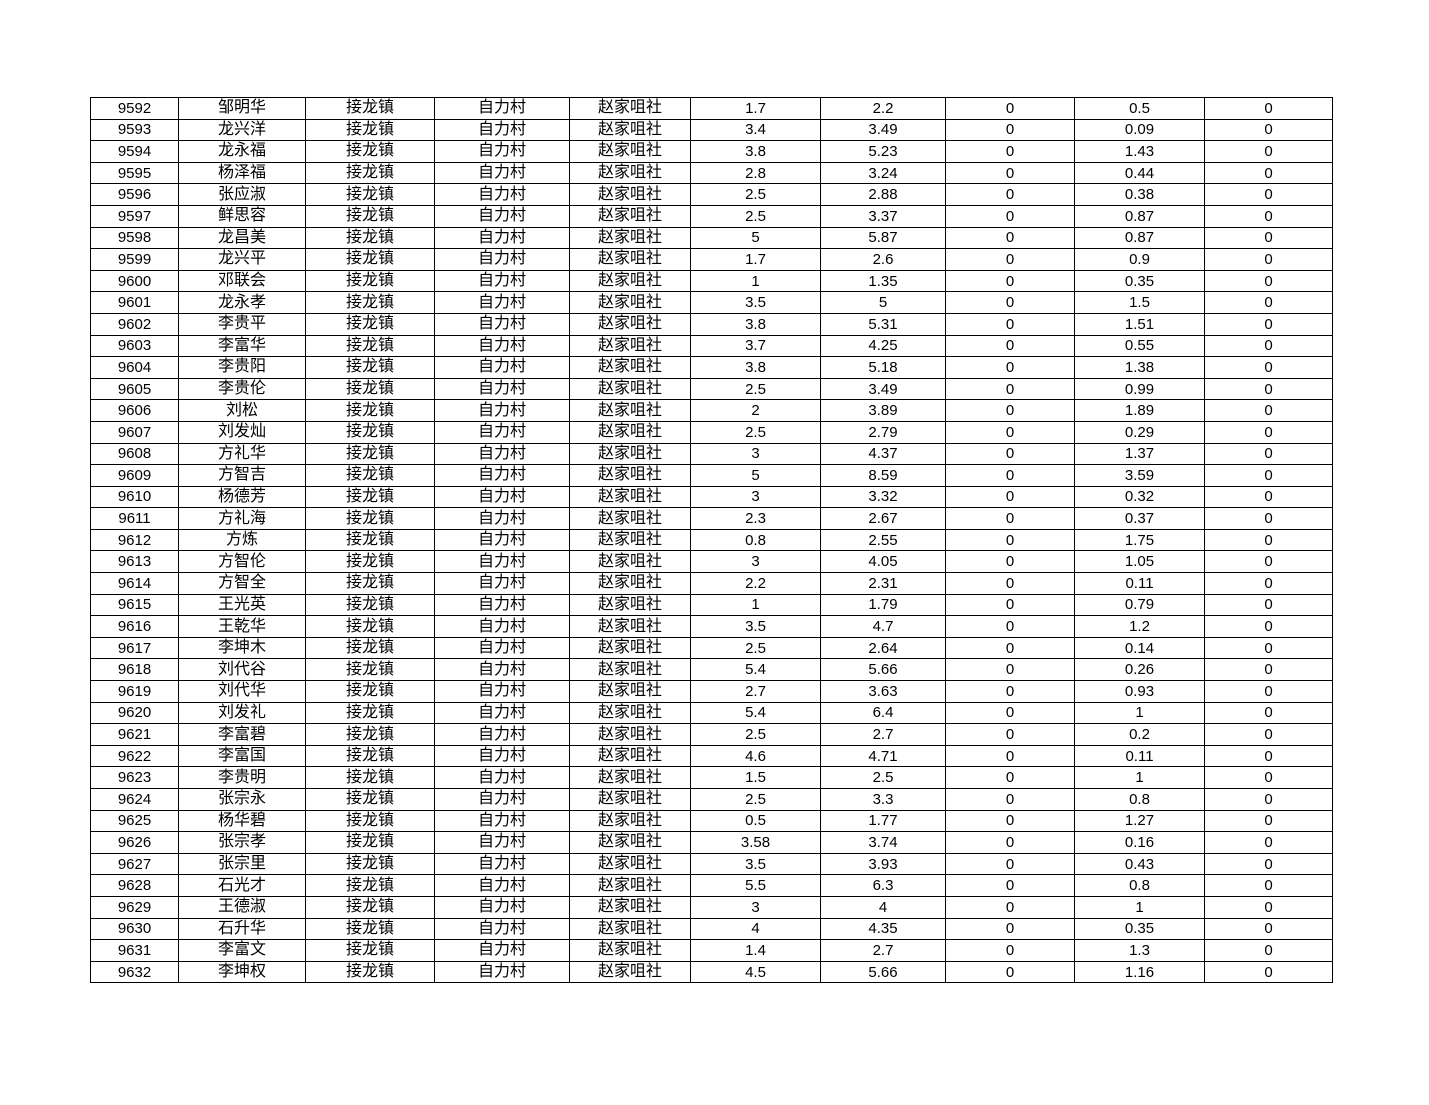  What do you see at coordinates (134, 367) in the screenshot?
I see `cell-row-id: 9604` at bounding box center [134, 367].